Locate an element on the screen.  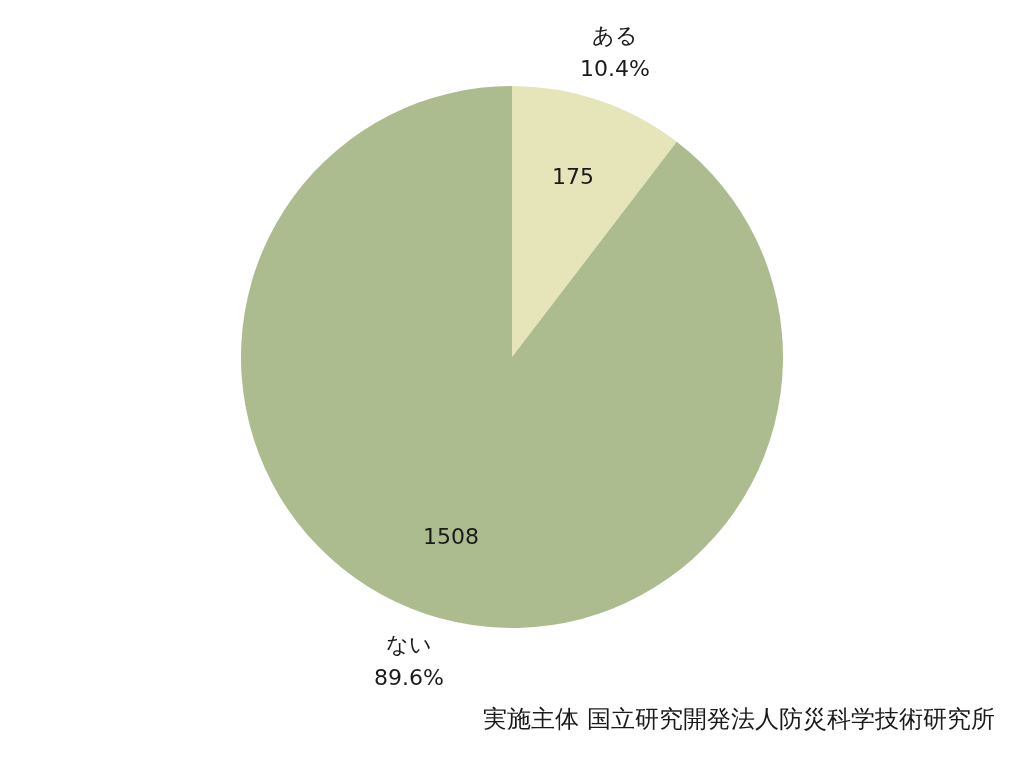
pie-slice is located at coordinates (594, 221).